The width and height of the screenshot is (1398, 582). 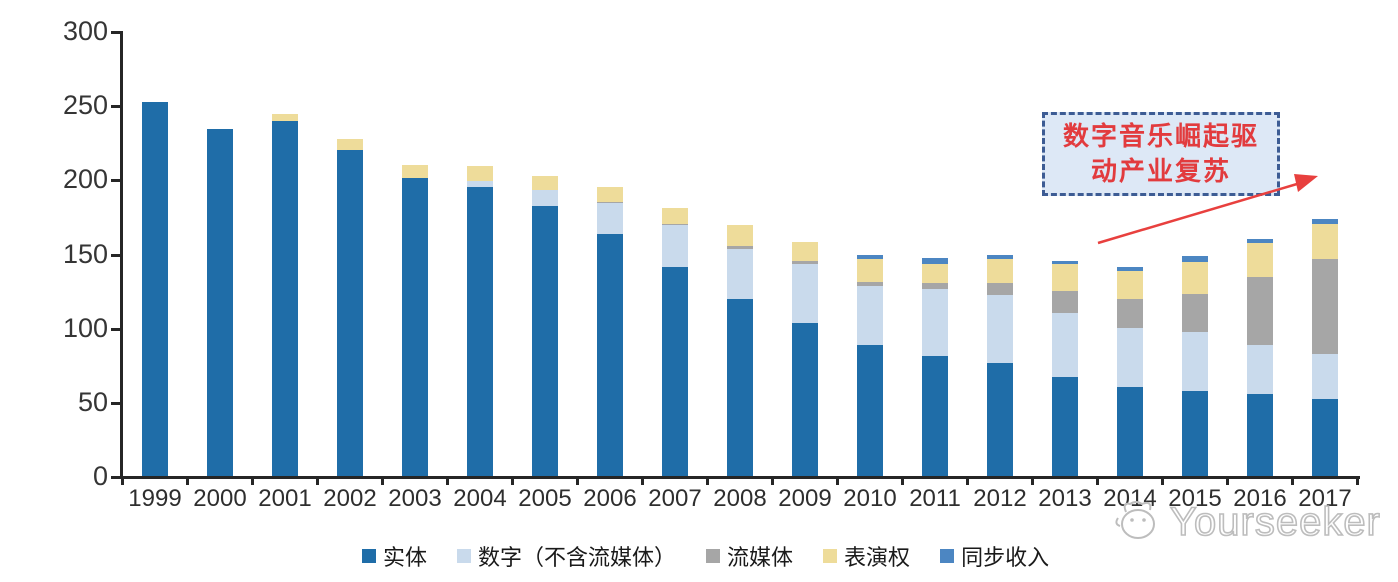 I want to click on chart-legend: 实体 数字（不含流媒体） 流媒体 表演权 同步收入, so click(x=705, y=556).